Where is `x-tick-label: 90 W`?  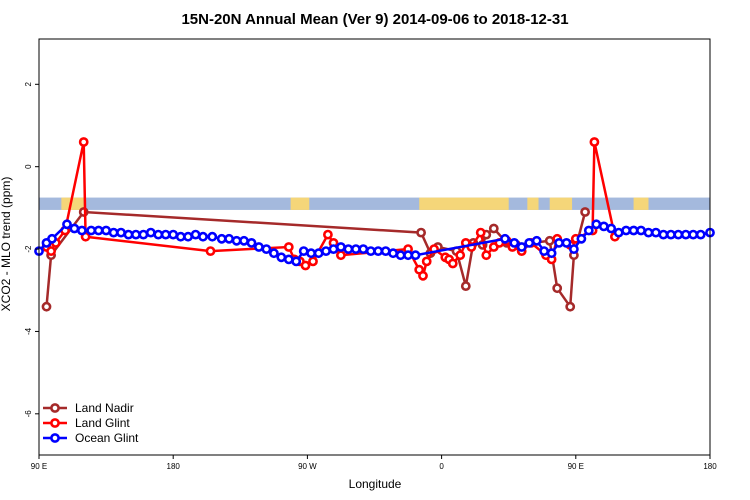
x-tick-label: 90 W is located at coordinates (307, 466).